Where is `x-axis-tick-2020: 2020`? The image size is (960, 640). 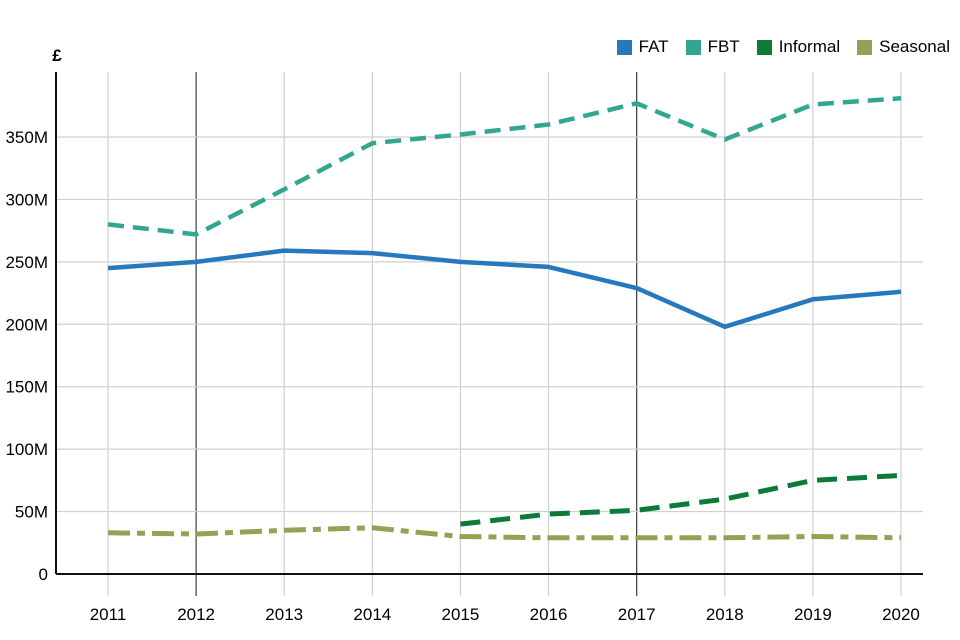 x-axis-tick-2020: 2020 is located at coordinates (901, 614).